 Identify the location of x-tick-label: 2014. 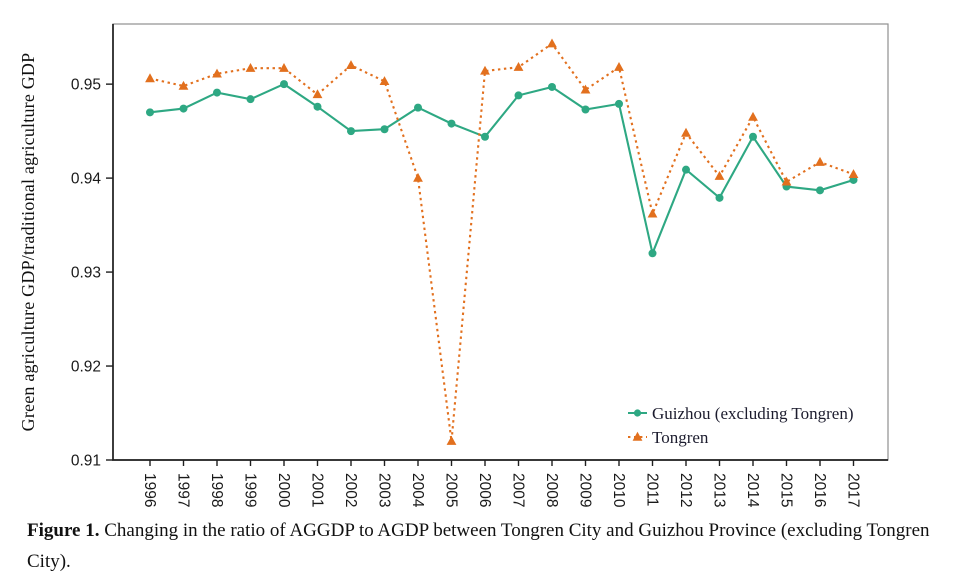
(752, 490).